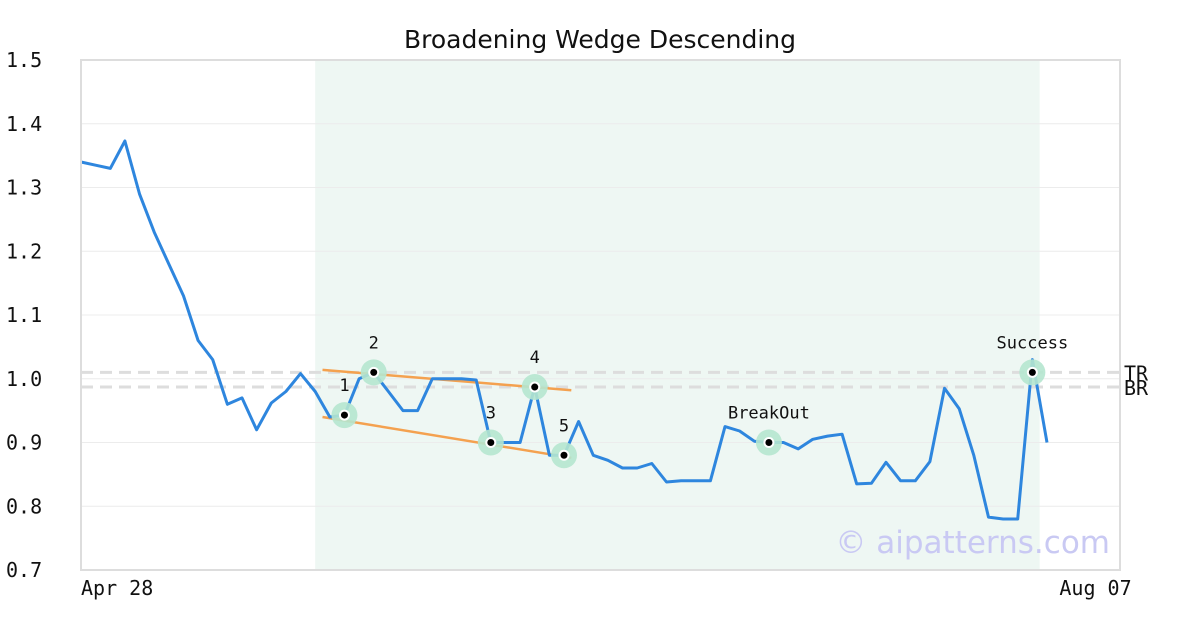 This screenshot has width=1200, height=630. I want to click on watermark: © aipatterns.com, so click(972, 543).